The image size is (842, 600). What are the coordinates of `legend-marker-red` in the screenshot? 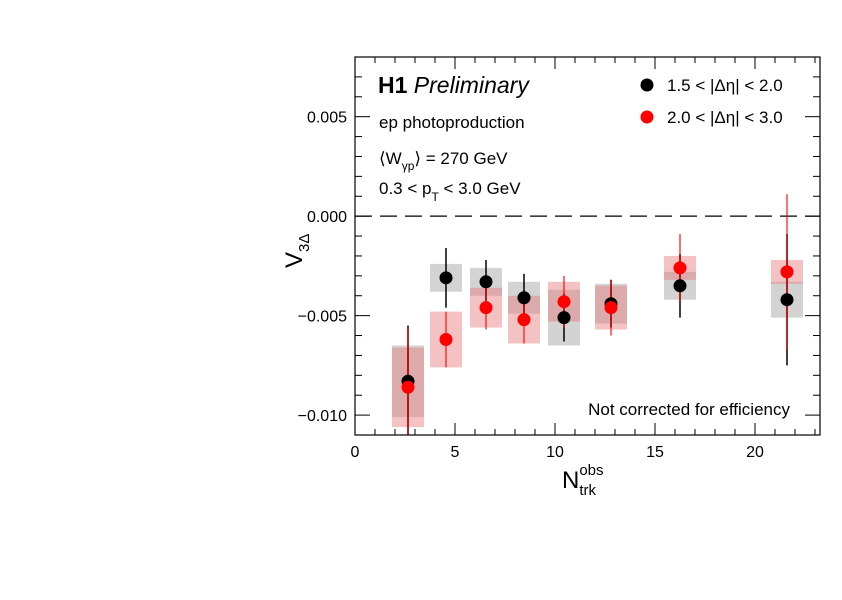 It's located at (647, 117).